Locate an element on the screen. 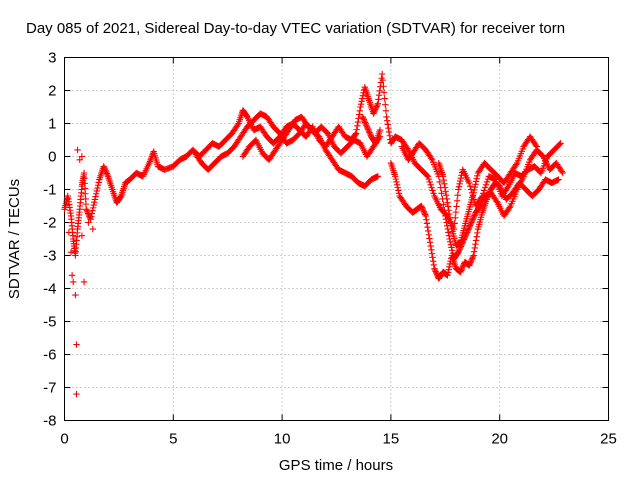  y-tick-label: 2 is located at coordinates (52, 91).